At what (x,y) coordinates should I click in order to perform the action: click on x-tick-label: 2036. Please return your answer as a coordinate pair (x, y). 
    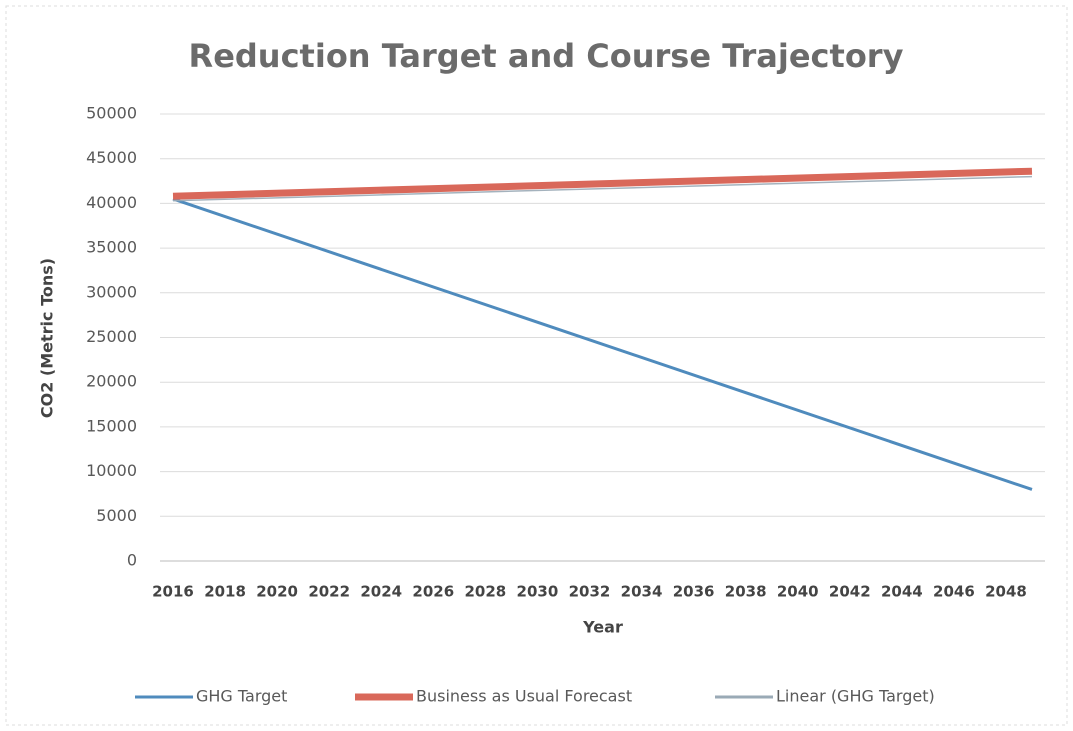
    Looking at the image, I should click on (694, 592).